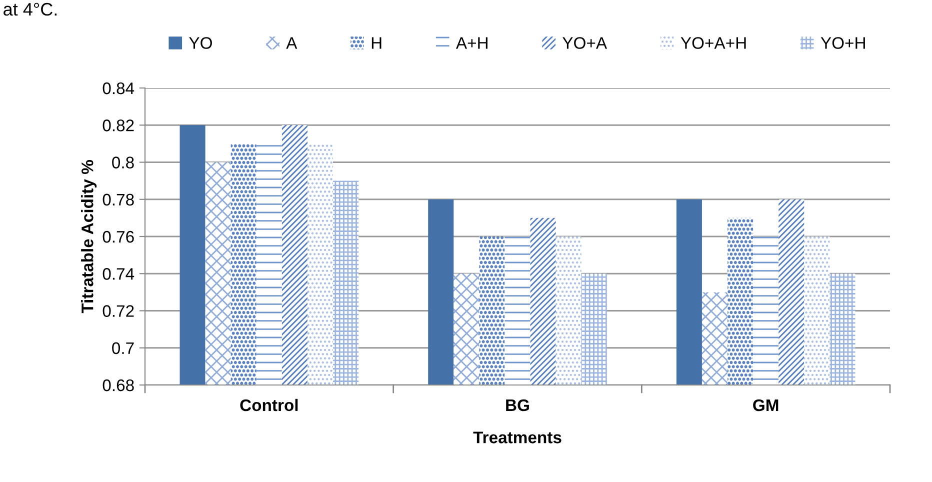 The image size is (932, 482). I want to click on text: at 4°C., so click(30, 9).